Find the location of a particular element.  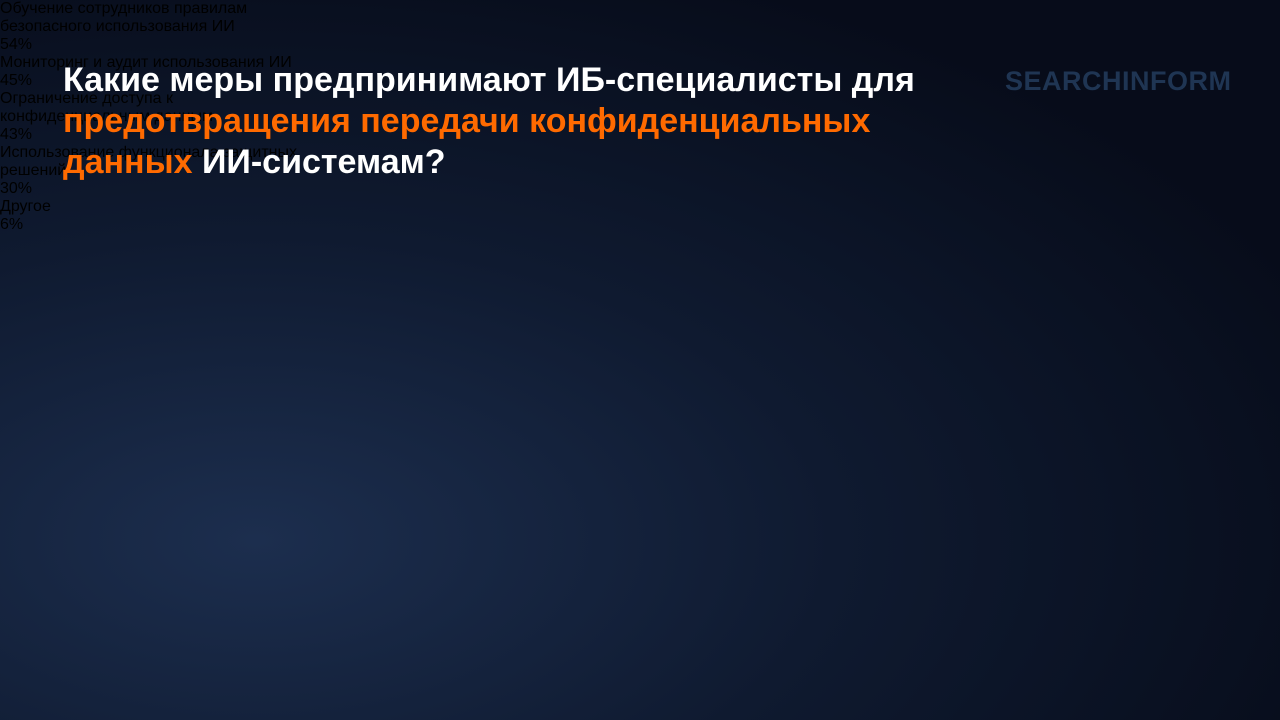

value-label: 43% is located at coordinates (16, 134).